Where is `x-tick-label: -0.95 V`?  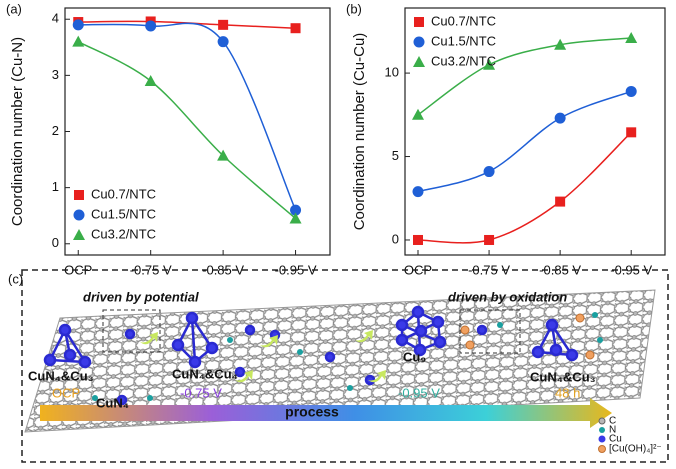
x-tick-label: -0.95 V is located at coordinates (631, 269).